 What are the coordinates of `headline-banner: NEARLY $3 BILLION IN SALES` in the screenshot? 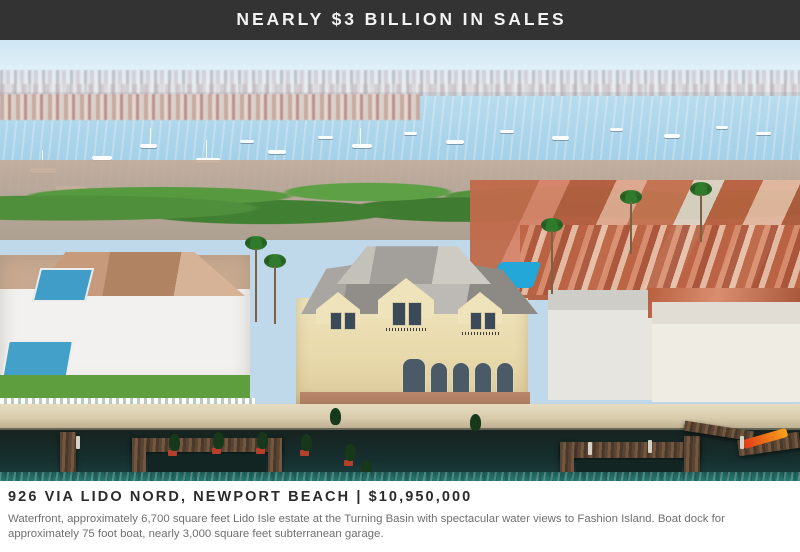 It's located at (400, 20).